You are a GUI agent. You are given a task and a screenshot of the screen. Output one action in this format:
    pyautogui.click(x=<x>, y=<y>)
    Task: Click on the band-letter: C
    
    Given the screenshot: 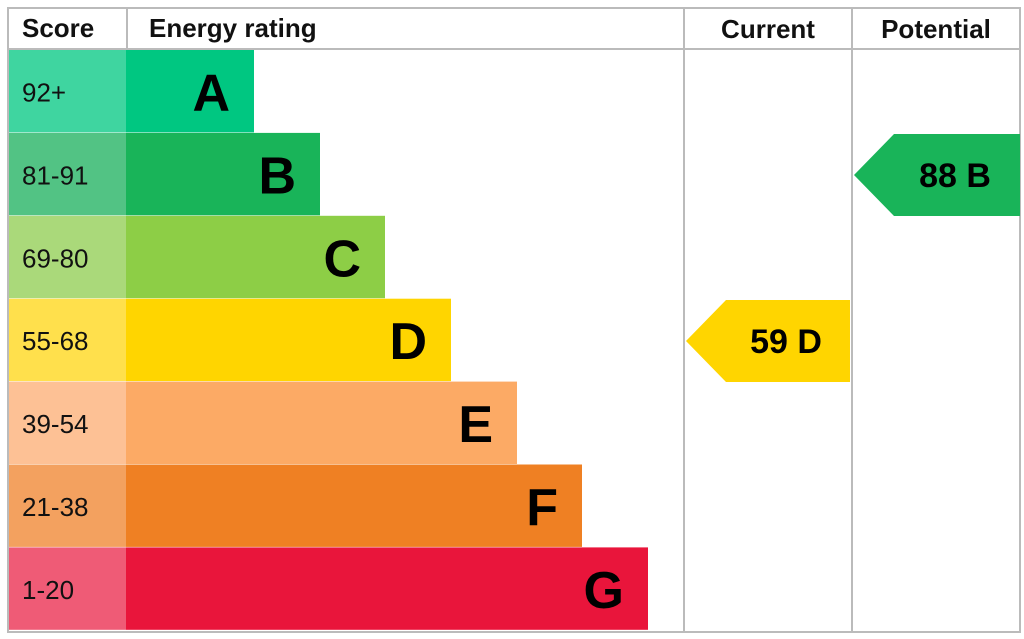 What is the action you would take?
    pyautogui.click(x=342, y=259)
    